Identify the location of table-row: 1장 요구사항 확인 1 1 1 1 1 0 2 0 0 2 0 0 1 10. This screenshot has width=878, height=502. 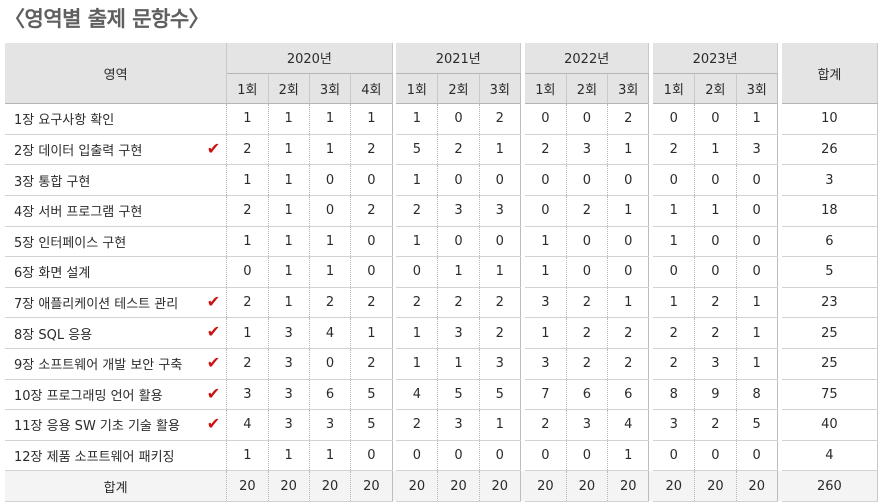
(441, 119).